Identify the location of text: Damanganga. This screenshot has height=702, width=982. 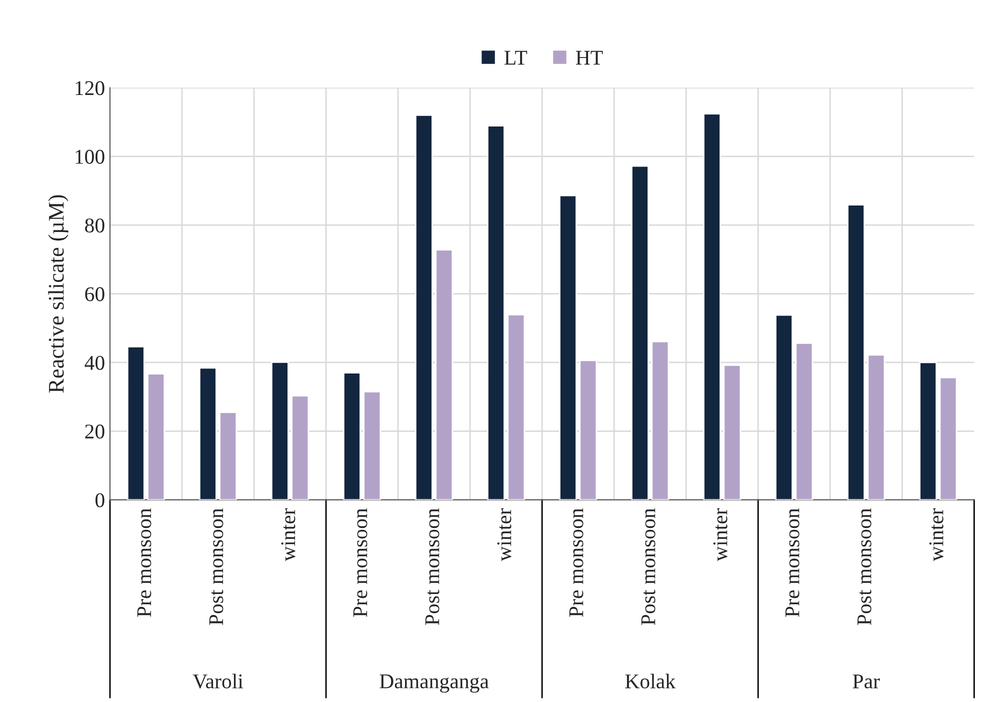
(434, 683).